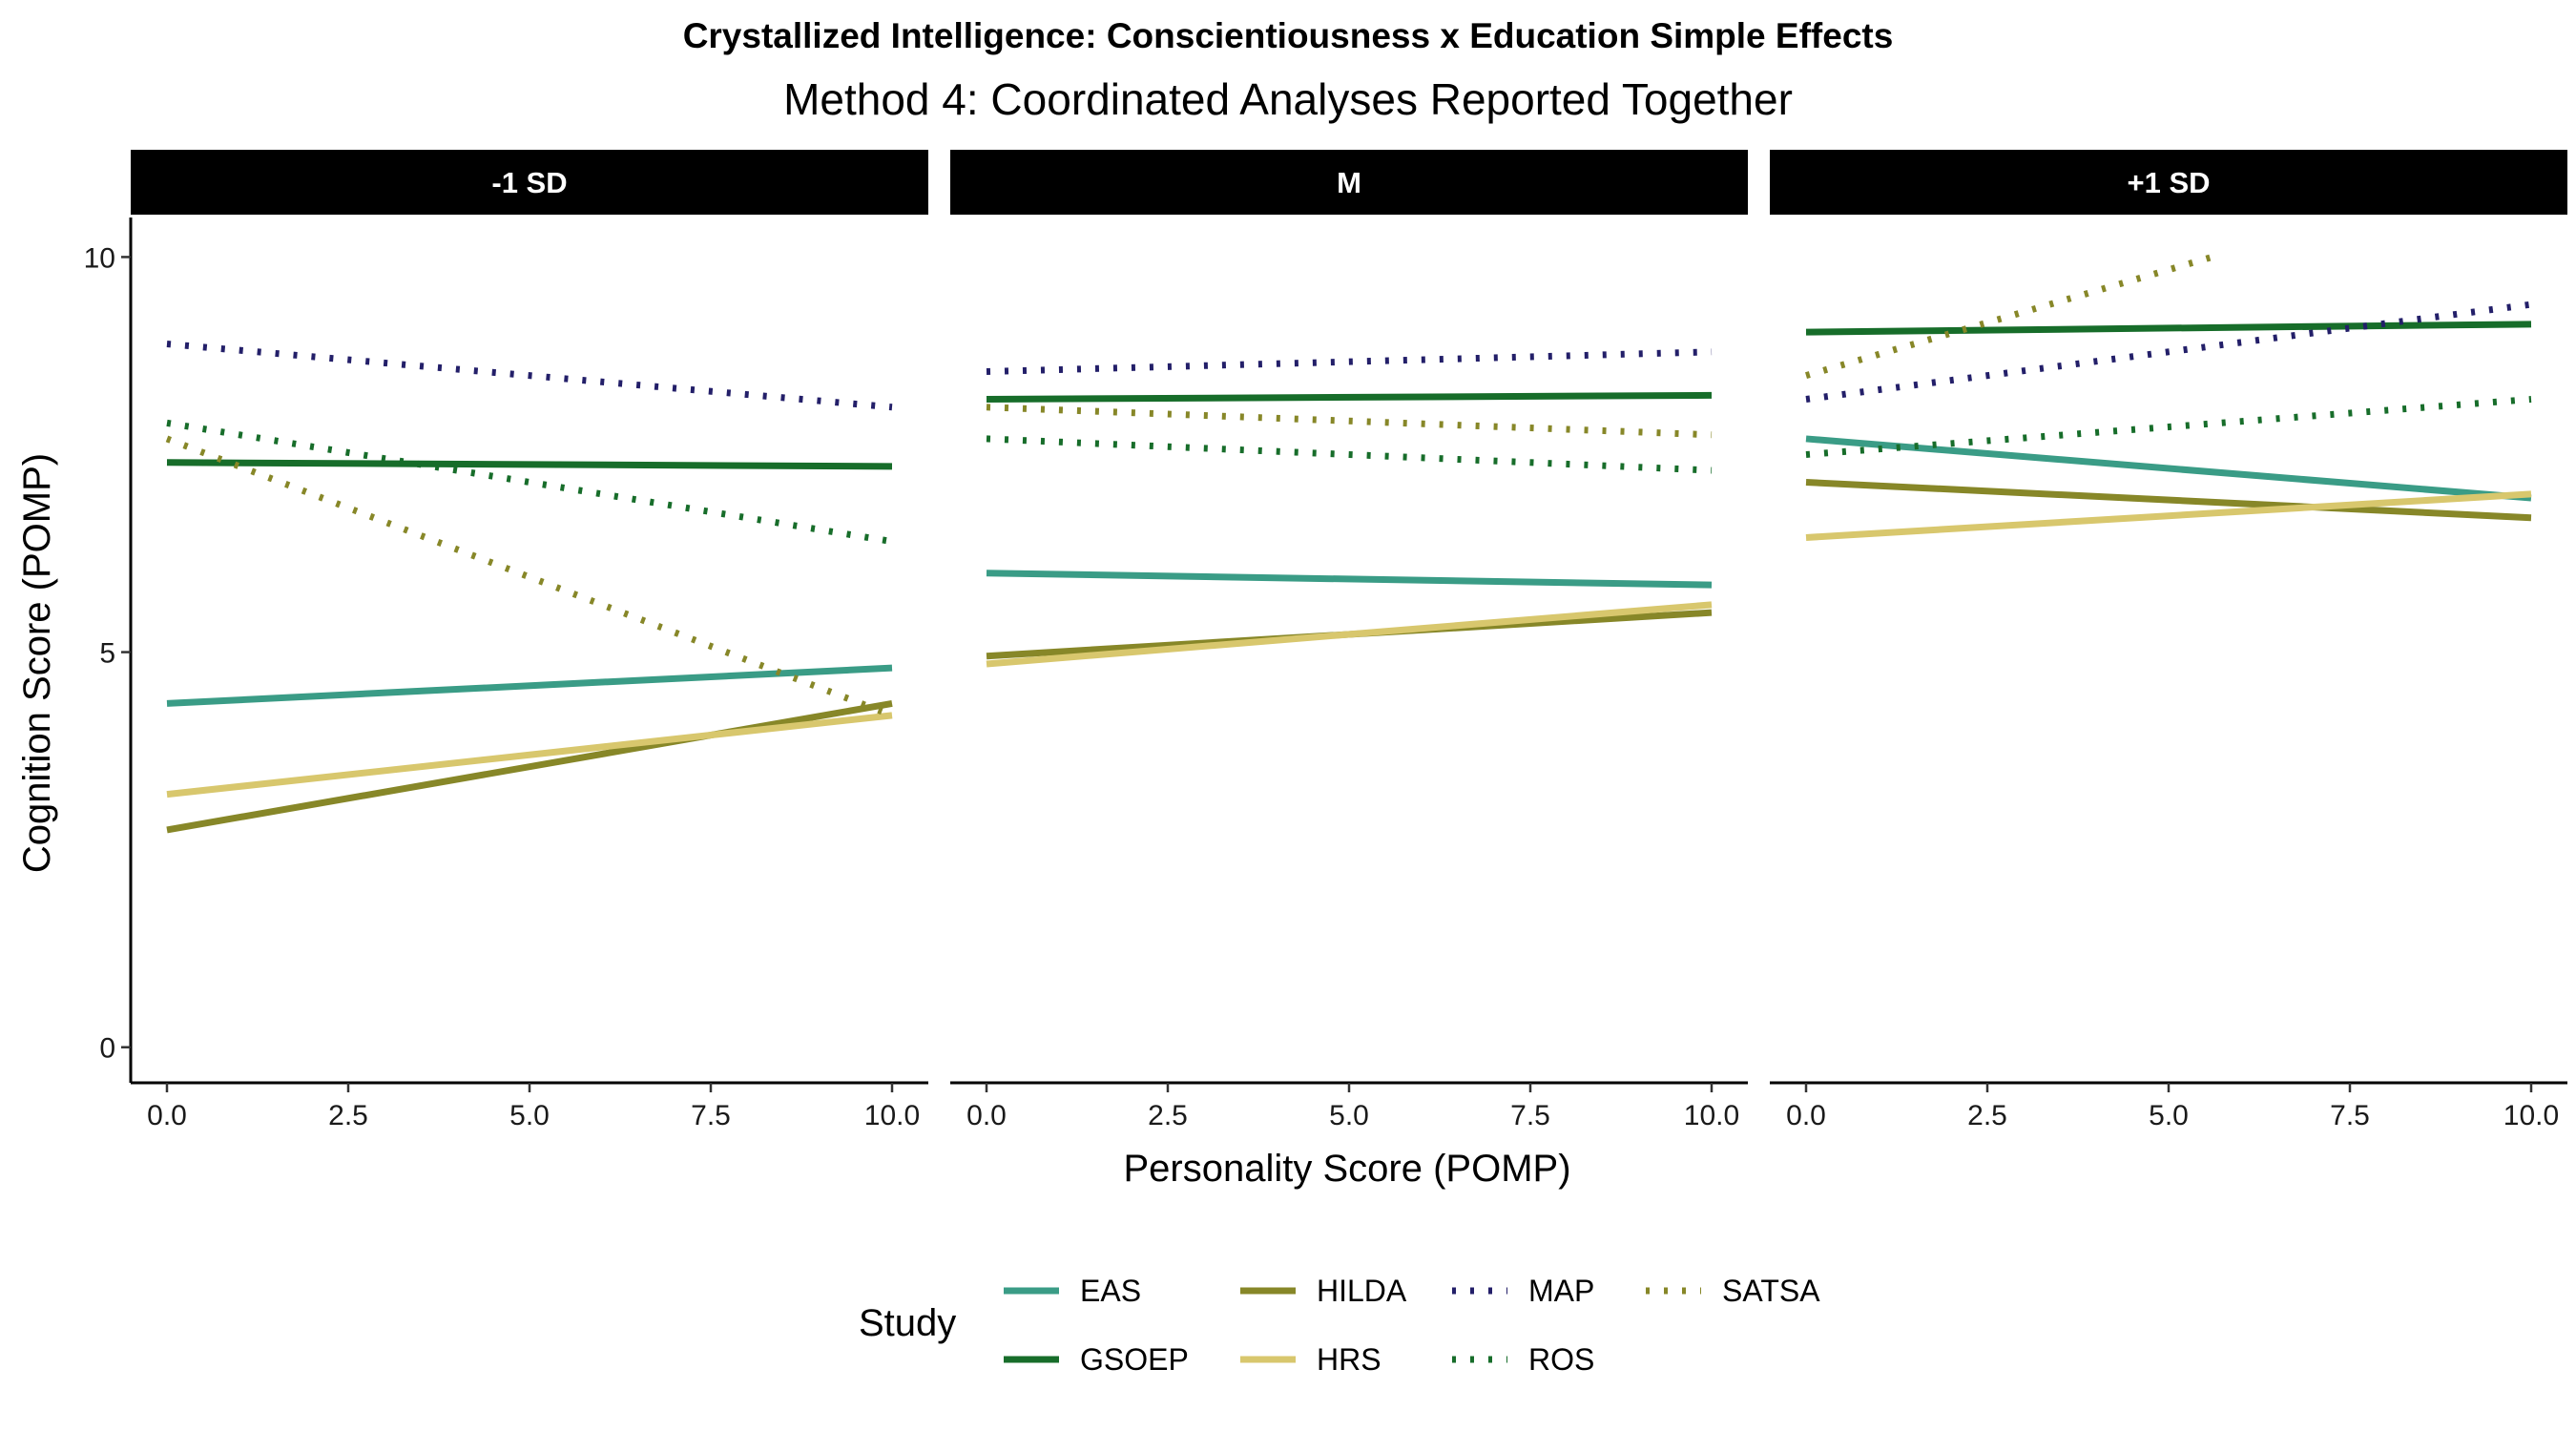 This screenshot has height=1431, width=2576. Describe the element at coordinates (1362, 1291) in the screenshot. I see `legend-label: HILDA` at that location.